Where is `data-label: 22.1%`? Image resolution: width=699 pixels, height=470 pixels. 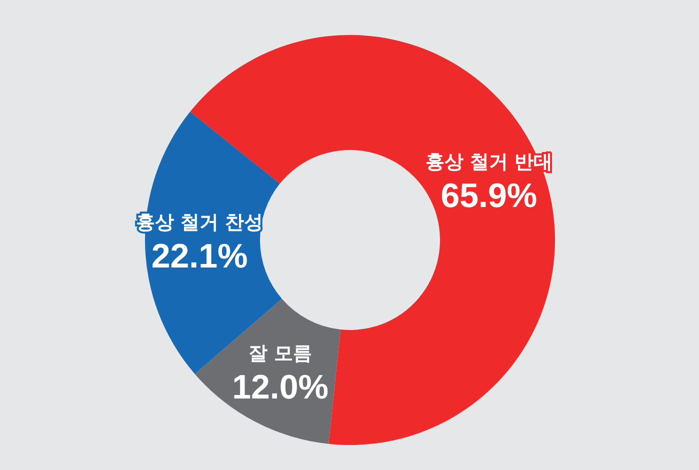
data-label: 22.1% is located at coordinates (199, 257).